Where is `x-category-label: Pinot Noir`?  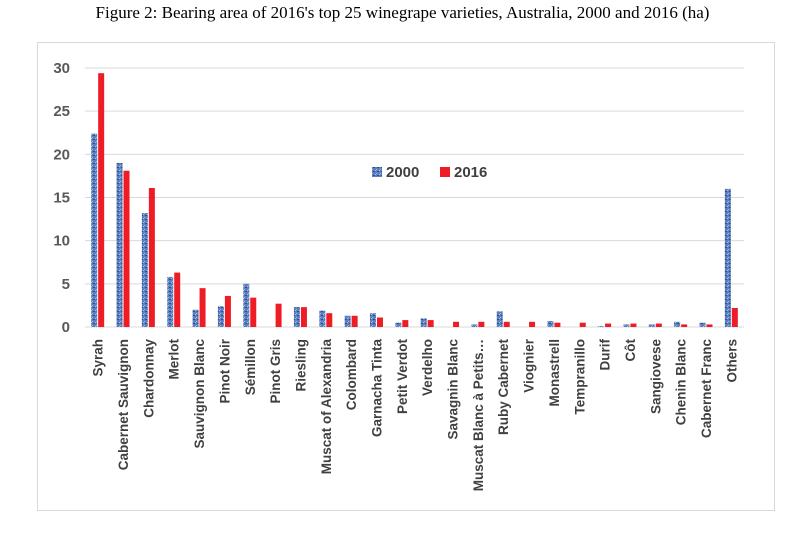 x-category-label: Pinot Noir is located at coordinates (224, 370).